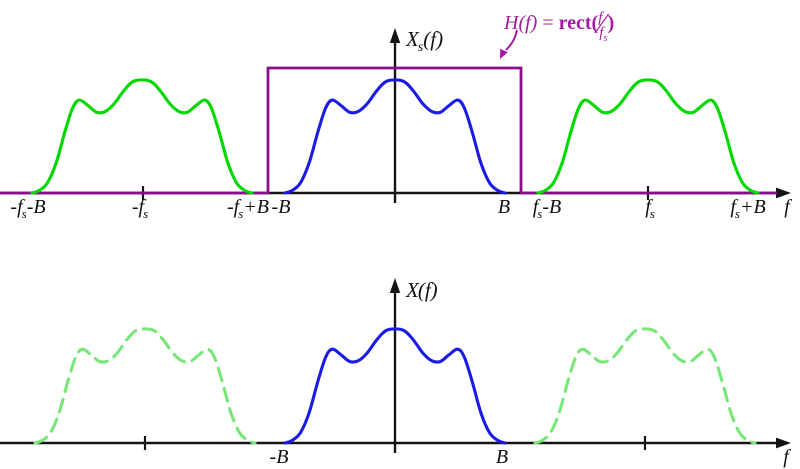  Describe the element at coordinates (422, 290) in the screenshot. I see `bottom-amplitude-axis-label: X(f)` at that location.